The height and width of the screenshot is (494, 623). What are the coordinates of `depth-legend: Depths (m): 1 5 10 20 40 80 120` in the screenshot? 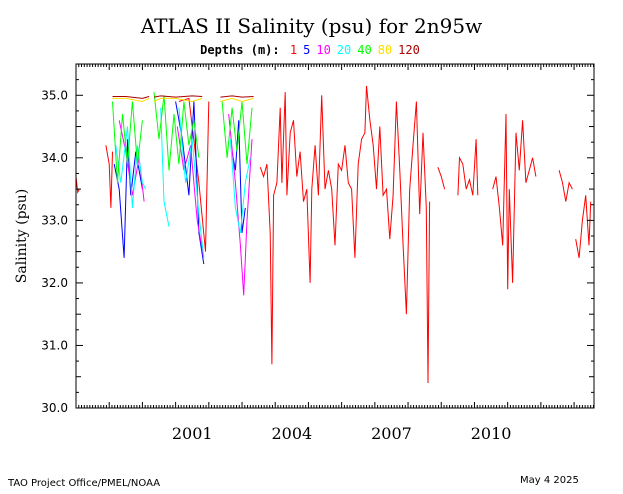 It's located at (311, 50).